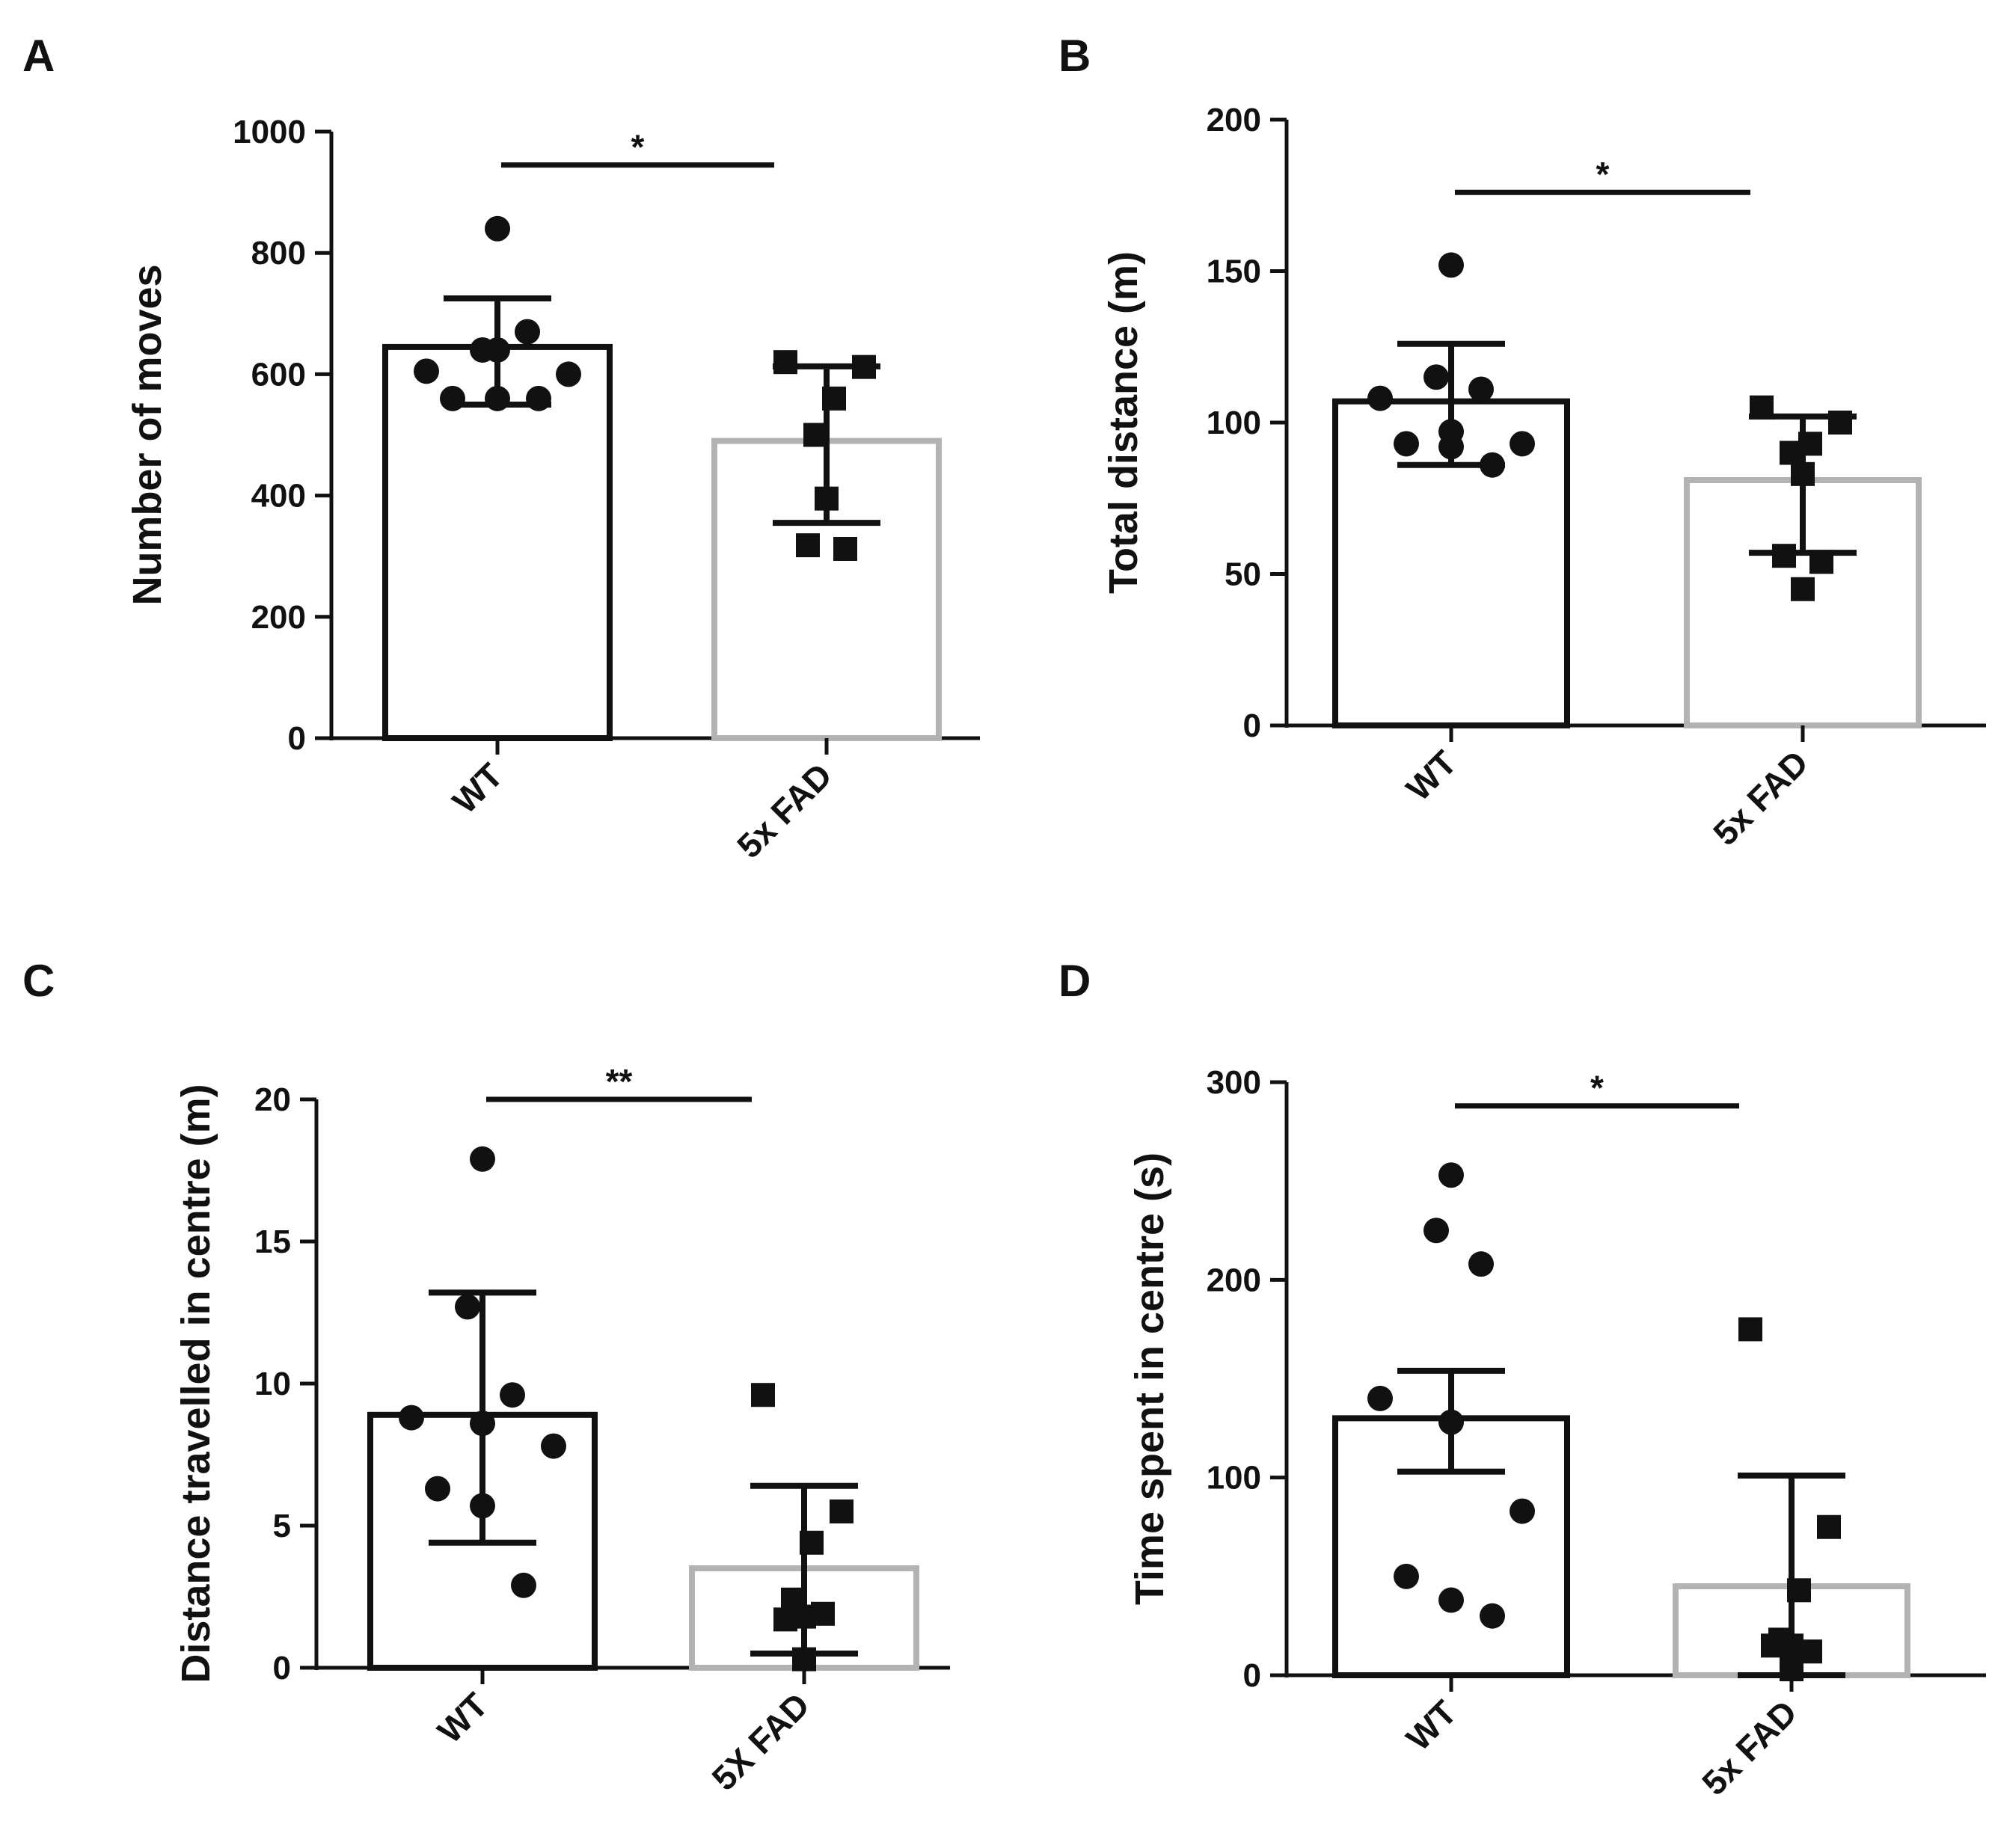 Image resolution: width=1992 pixels, height=1848 pixels. What do you see at coordinates (1074, 981) in the screenshot?
I see `panel-letter: D` at bounding box center [1074, 981].